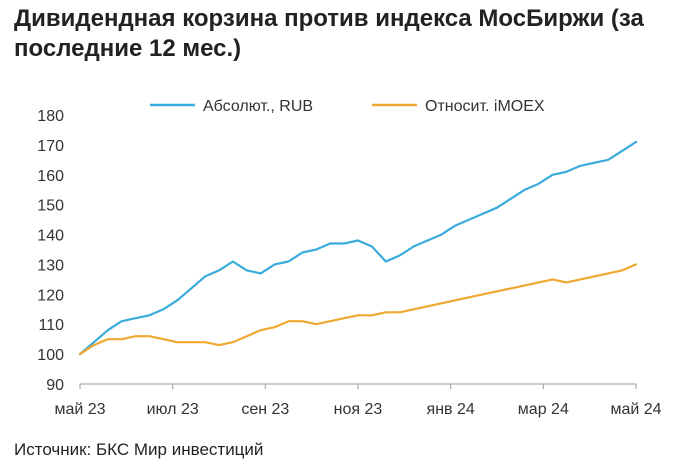  I want to click on y-tick-label: 110, so click(51, 325).